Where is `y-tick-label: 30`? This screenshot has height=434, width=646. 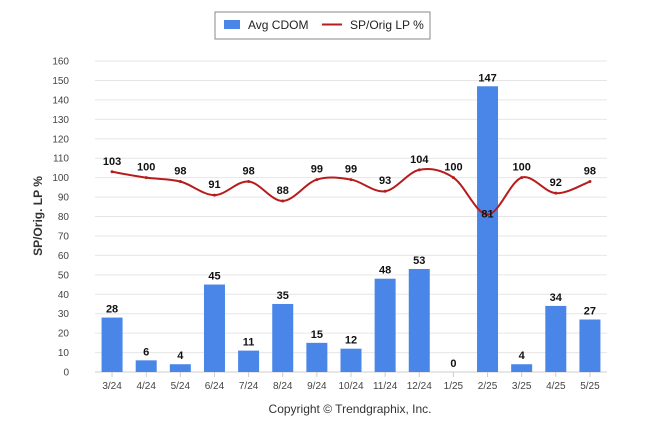
y-tick-label: 30 is located at coordinates (64, 314).